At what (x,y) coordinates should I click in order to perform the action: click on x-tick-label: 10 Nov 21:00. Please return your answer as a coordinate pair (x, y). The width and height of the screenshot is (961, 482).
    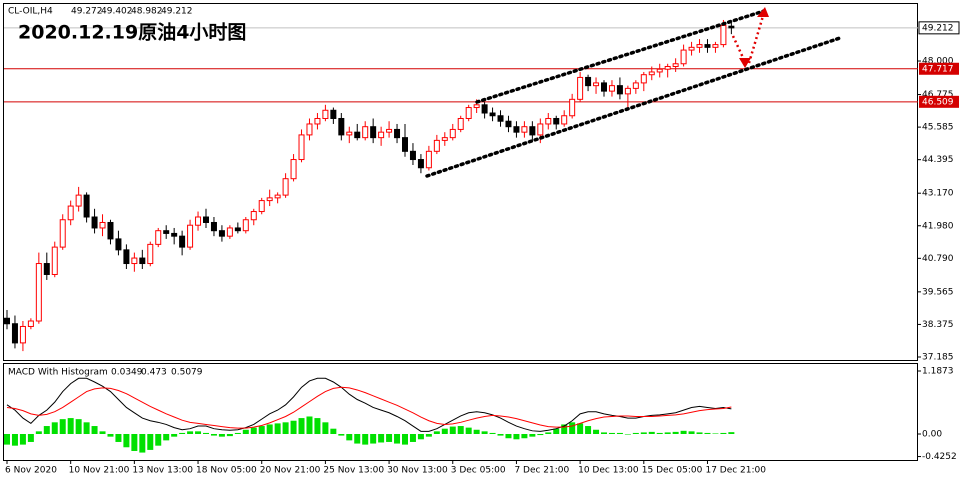
    Looking at the image, I should click on (99, 471).